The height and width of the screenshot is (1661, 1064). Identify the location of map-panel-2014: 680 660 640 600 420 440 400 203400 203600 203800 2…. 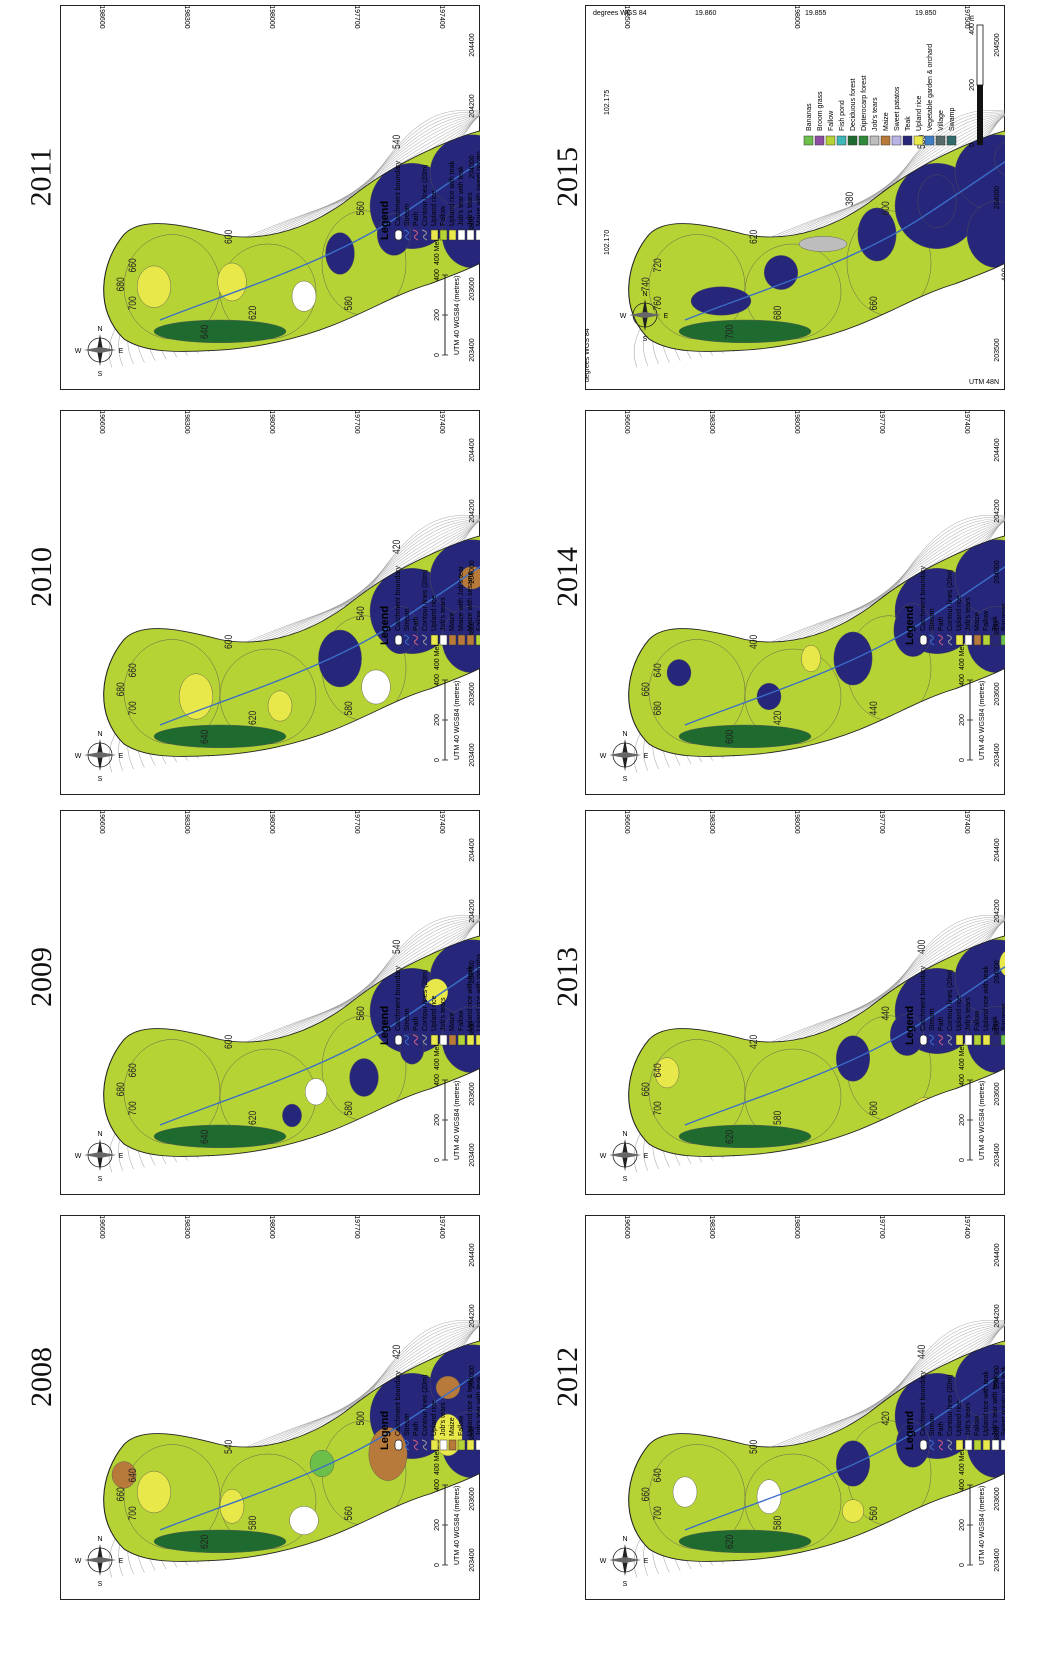
(795, 602).